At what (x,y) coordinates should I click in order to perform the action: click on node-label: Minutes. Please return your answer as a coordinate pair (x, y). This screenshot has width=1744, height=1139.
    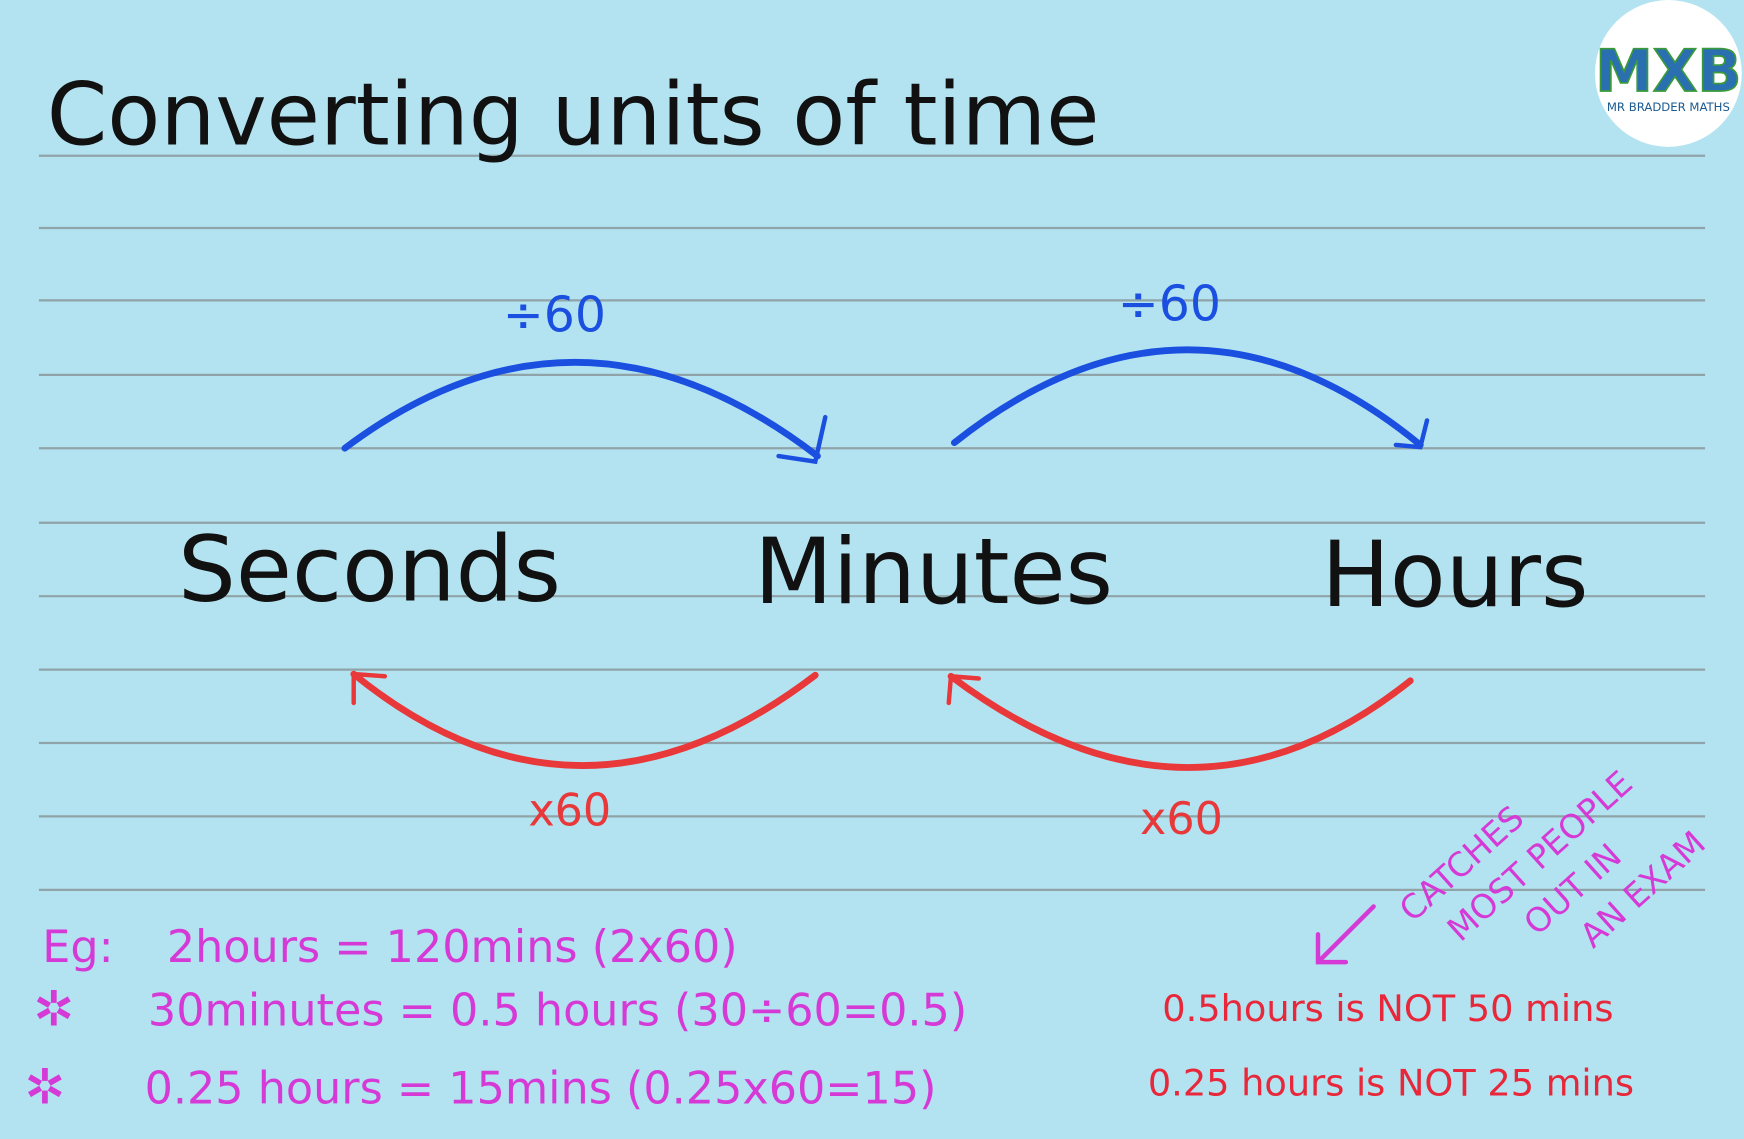
    Looking at the image, I should click on (933, 571).